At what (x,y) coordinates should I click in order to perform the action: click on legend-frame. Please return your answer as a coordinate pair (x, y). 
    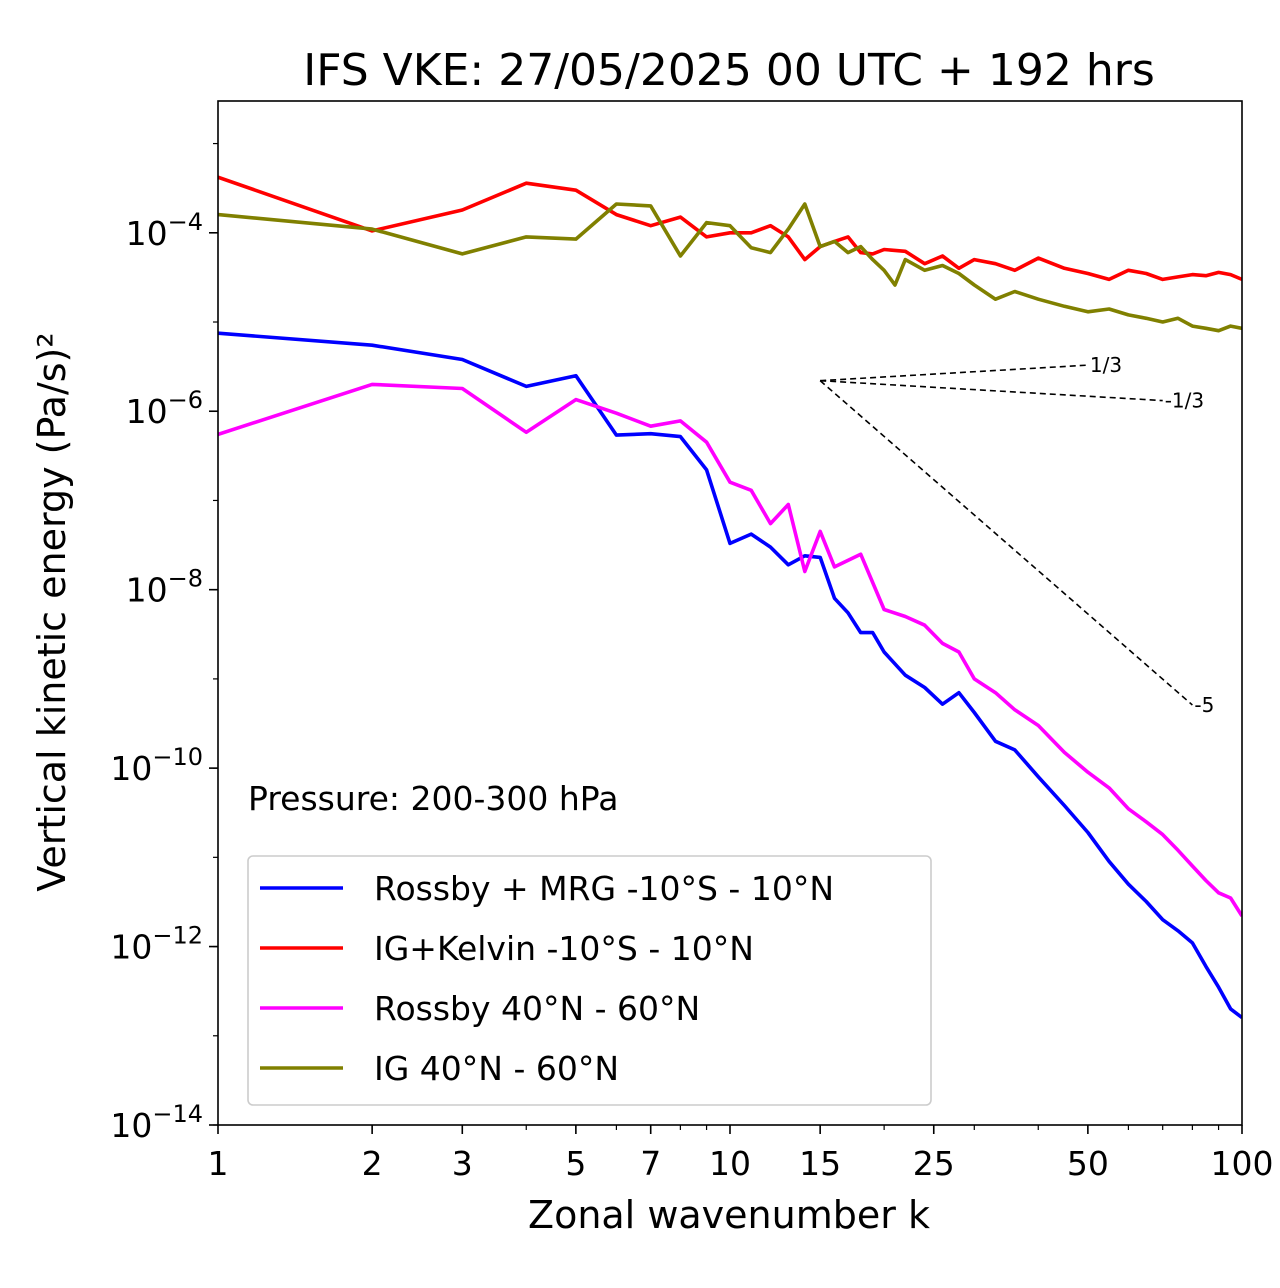
    Looking at the image, I should click on (589, 980).